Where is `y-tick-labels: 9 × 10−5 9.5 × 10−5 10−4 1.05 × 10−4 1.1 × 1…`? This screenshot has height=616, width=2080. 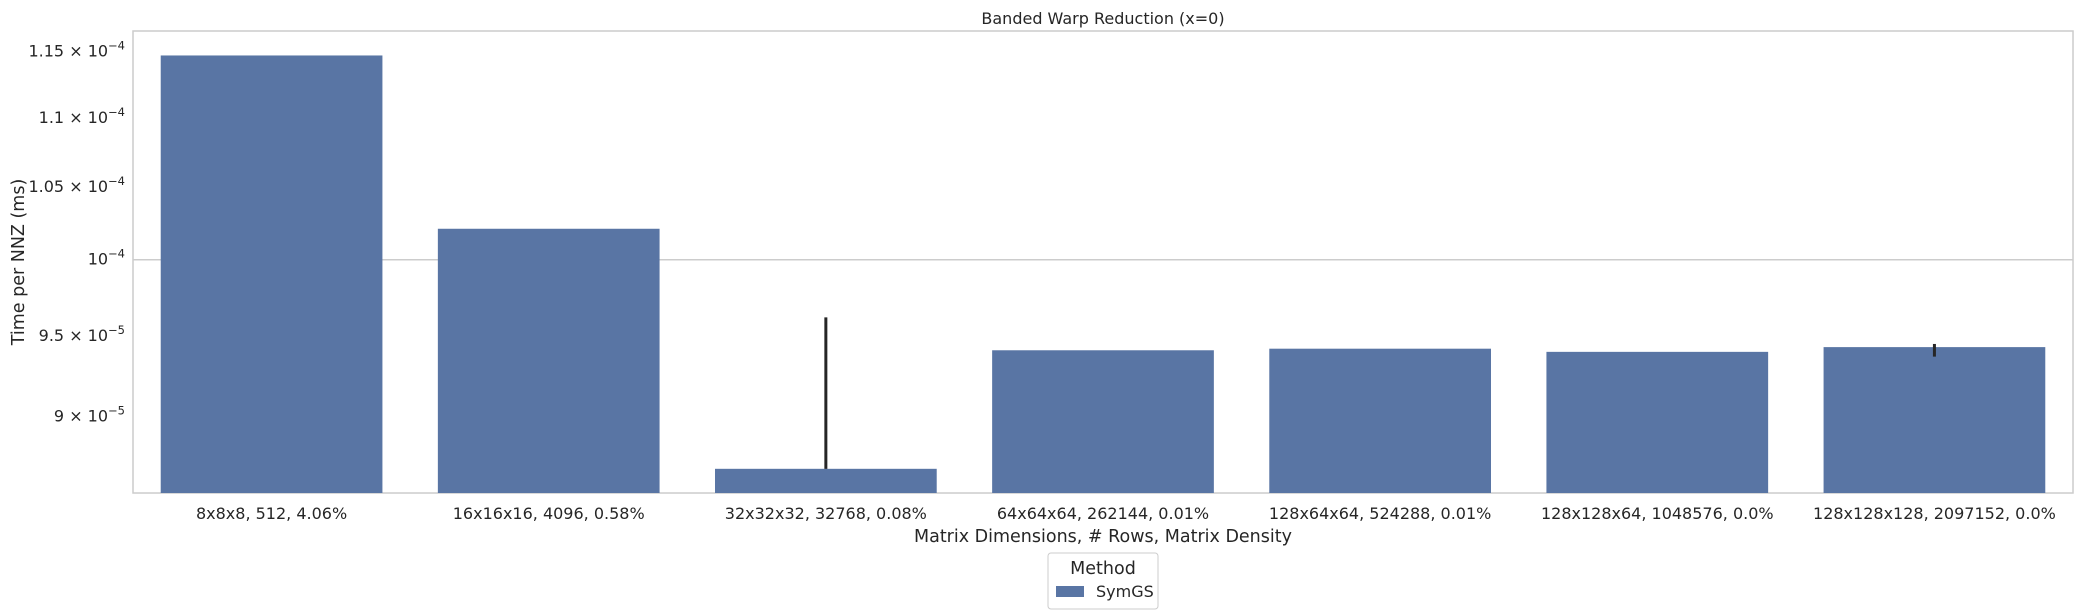 y-tick-labels: 9 × 10−5 9.5 × 10−5 10−4 1.05 × 10−4 1.1 × 1… is located at coordinates (76, 232).